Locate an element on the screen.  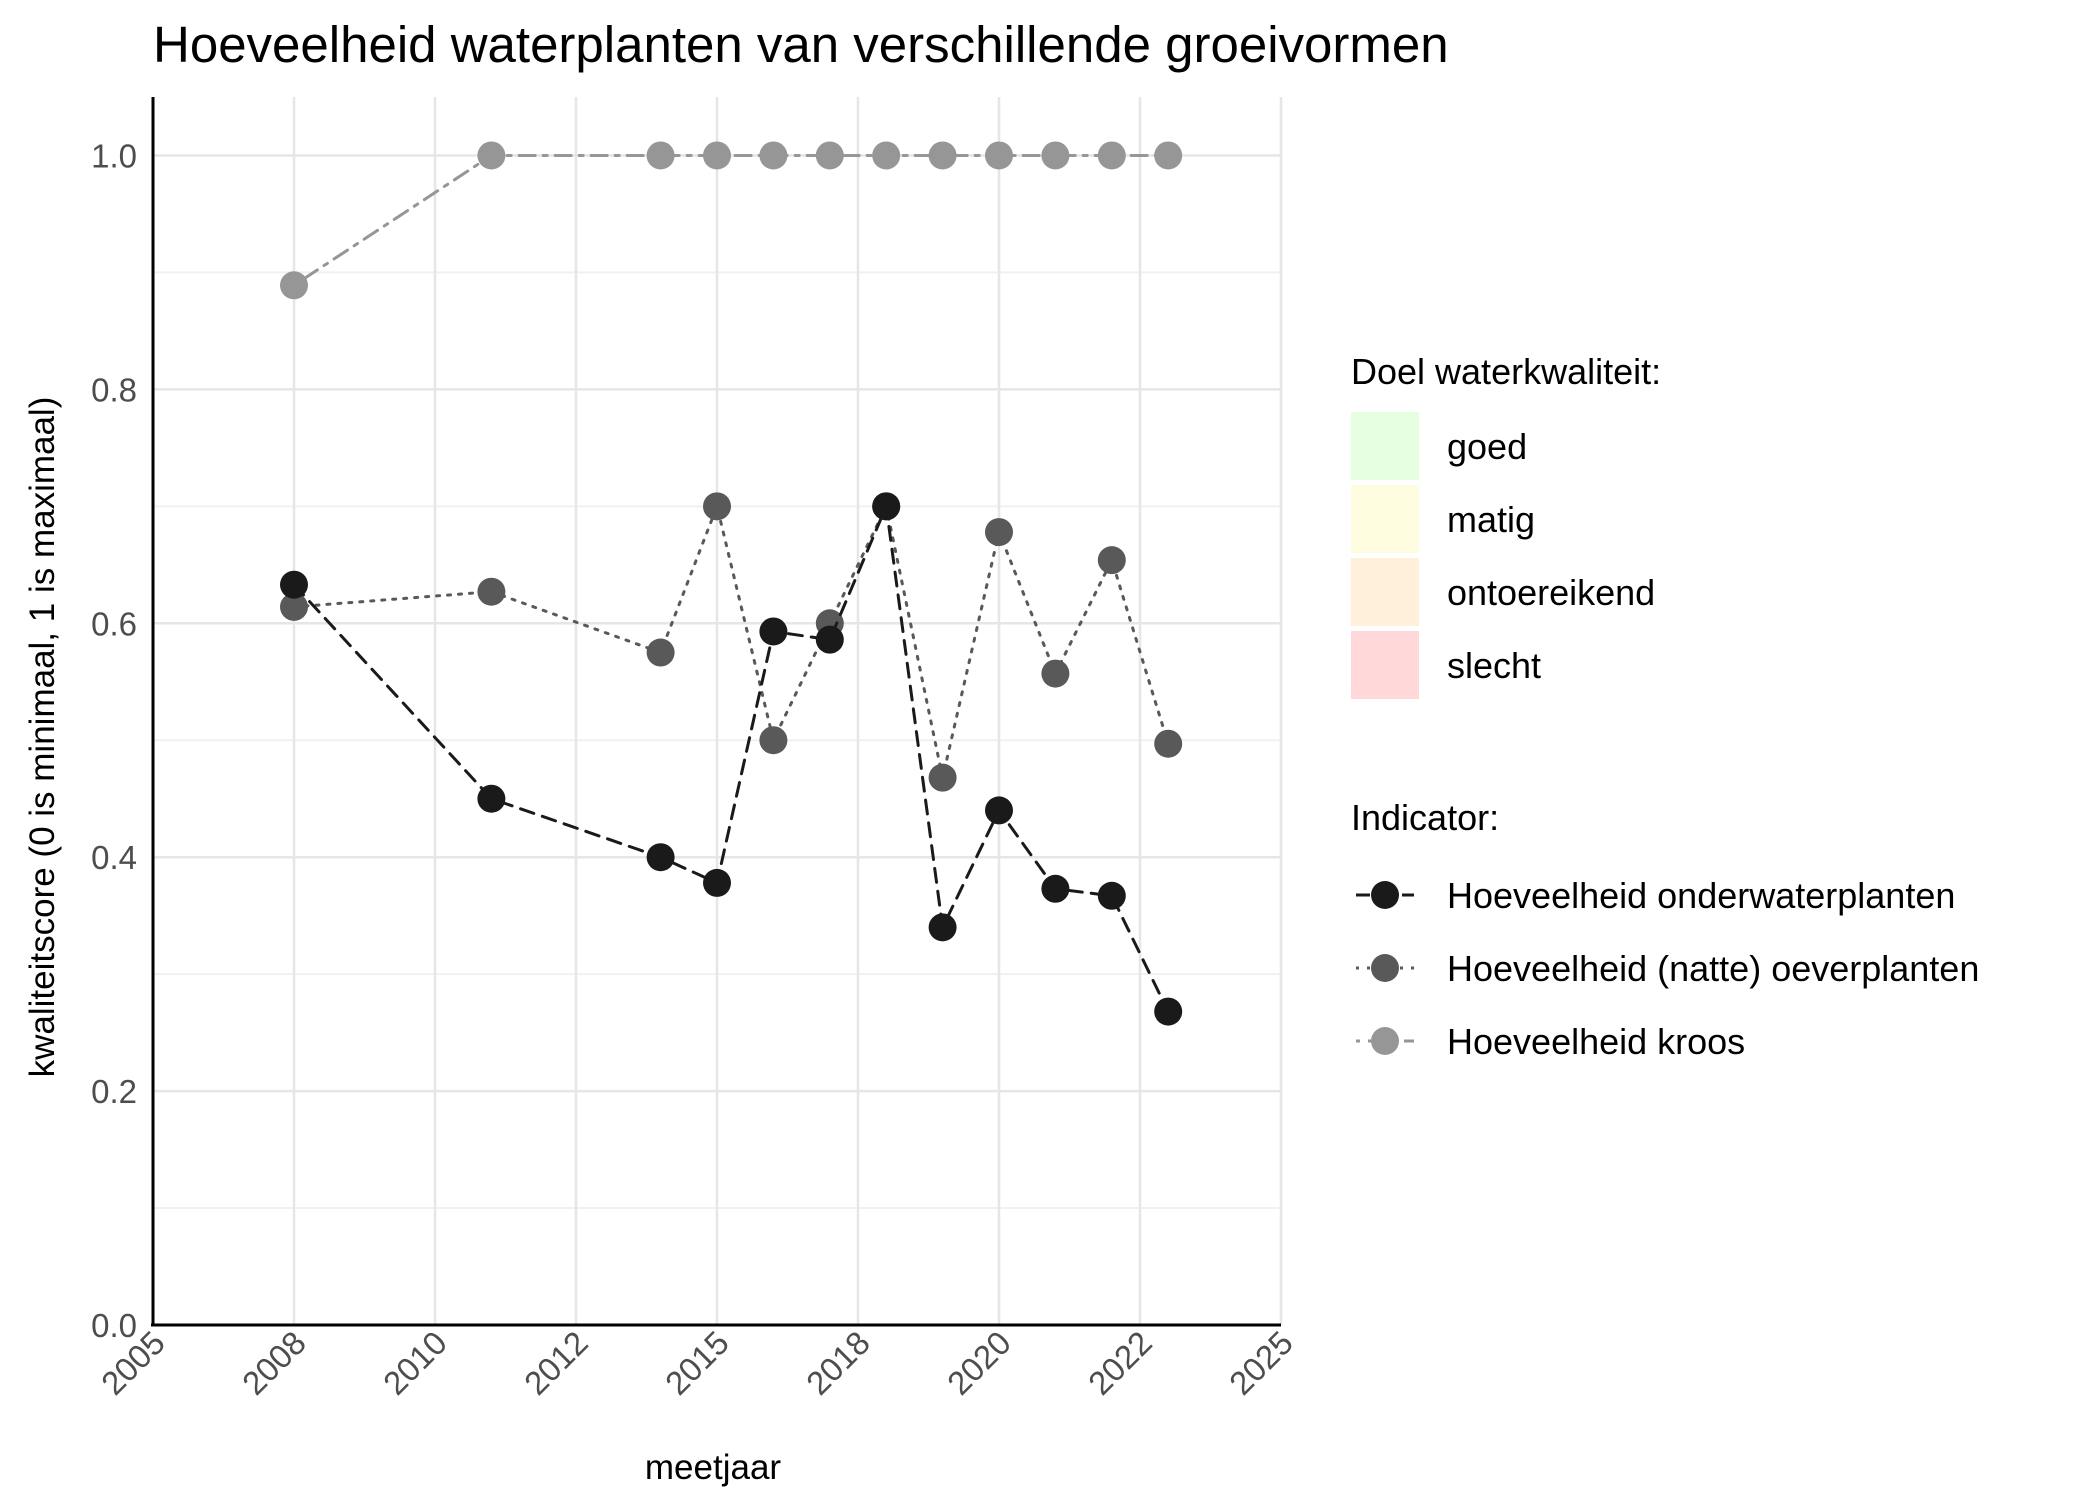
y-tick-label: 0.8 is located at coordinates (114, 389).